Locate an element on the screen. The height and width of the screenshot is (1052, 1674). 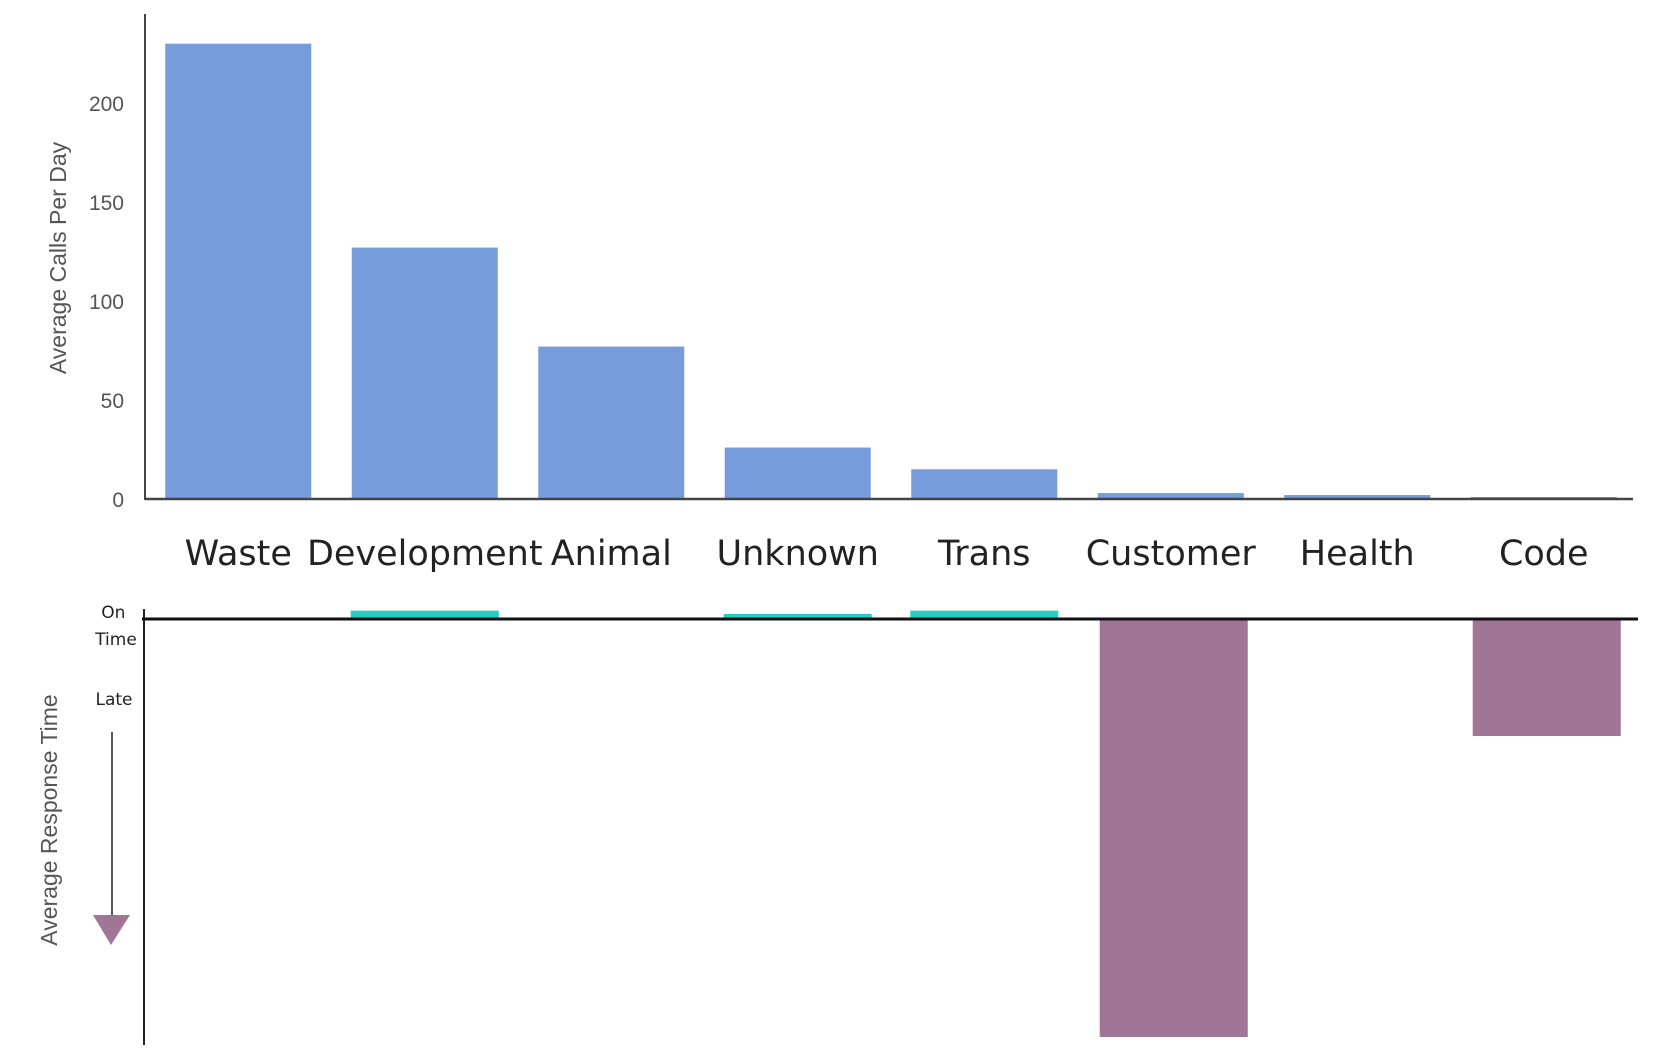
y-tick-label: 150 is located at coordinates (106, 203).